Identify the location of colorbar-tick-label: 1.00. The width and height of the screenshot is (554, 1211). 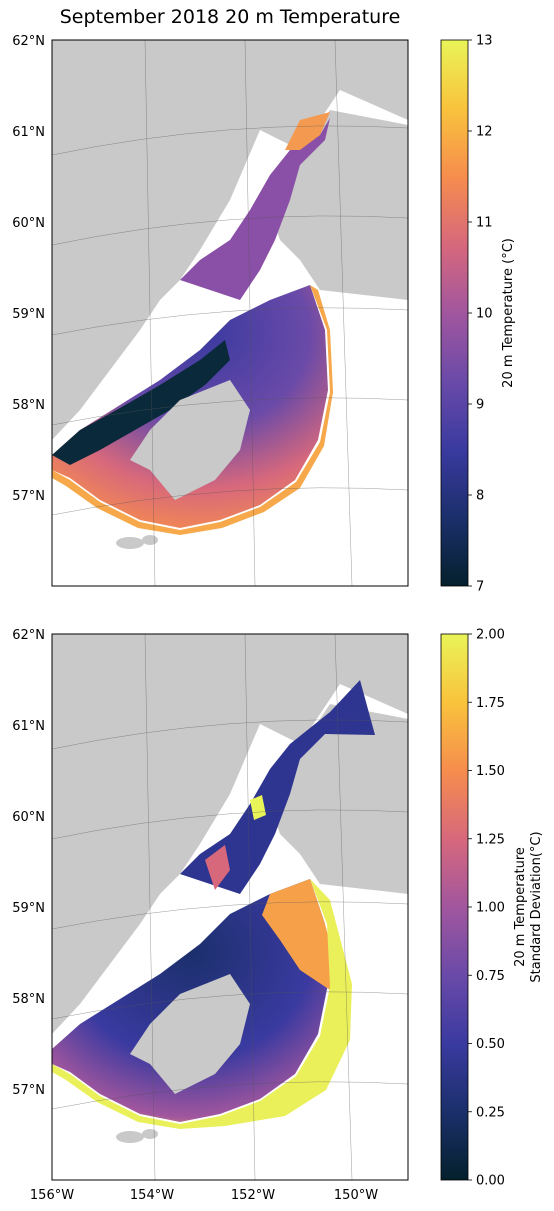
(490, 908).